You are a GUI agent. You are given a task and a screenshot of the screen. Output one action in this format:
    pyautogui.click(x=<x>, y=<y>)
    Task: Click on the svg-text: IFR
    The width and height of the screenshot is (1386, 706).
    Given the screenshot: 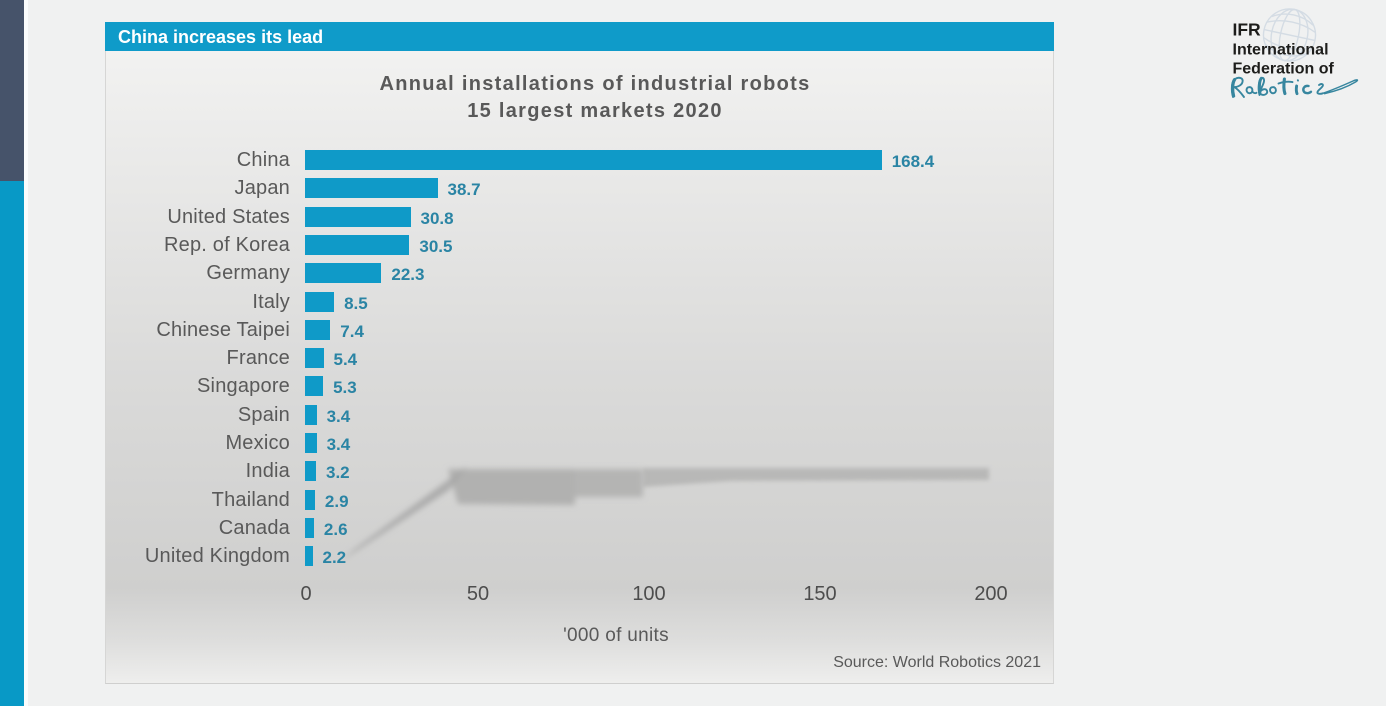 What is the action you would take?
    pyautogui.click(x=1247, y=30)
    